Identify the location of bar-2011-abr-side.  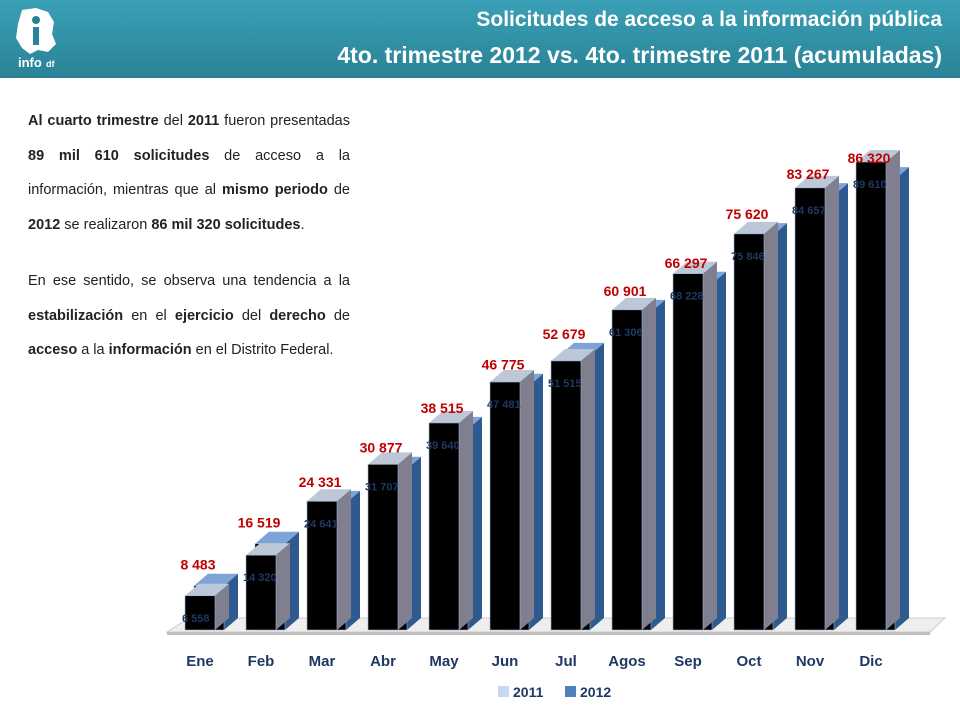
(405, 541).